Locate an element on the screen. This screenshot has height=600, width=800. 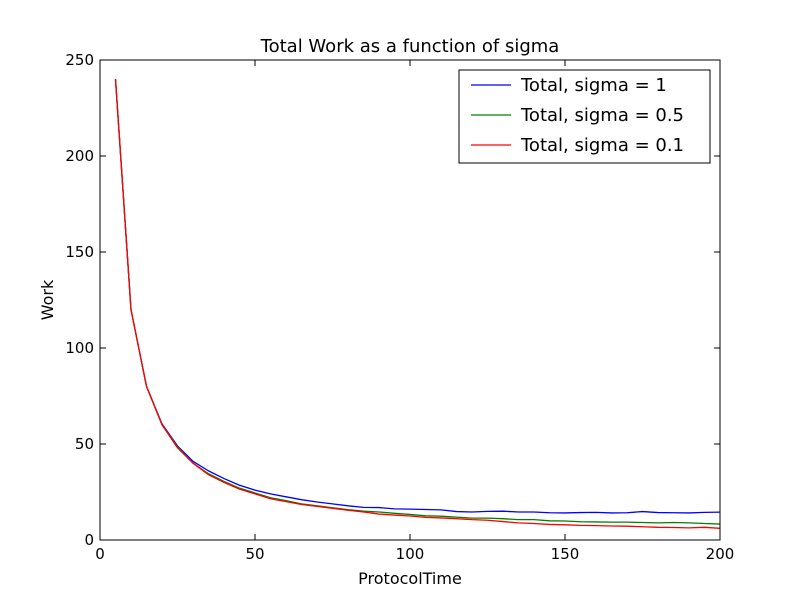
x-axis-label: ProtocolTime is located at coordinates (410, 578).